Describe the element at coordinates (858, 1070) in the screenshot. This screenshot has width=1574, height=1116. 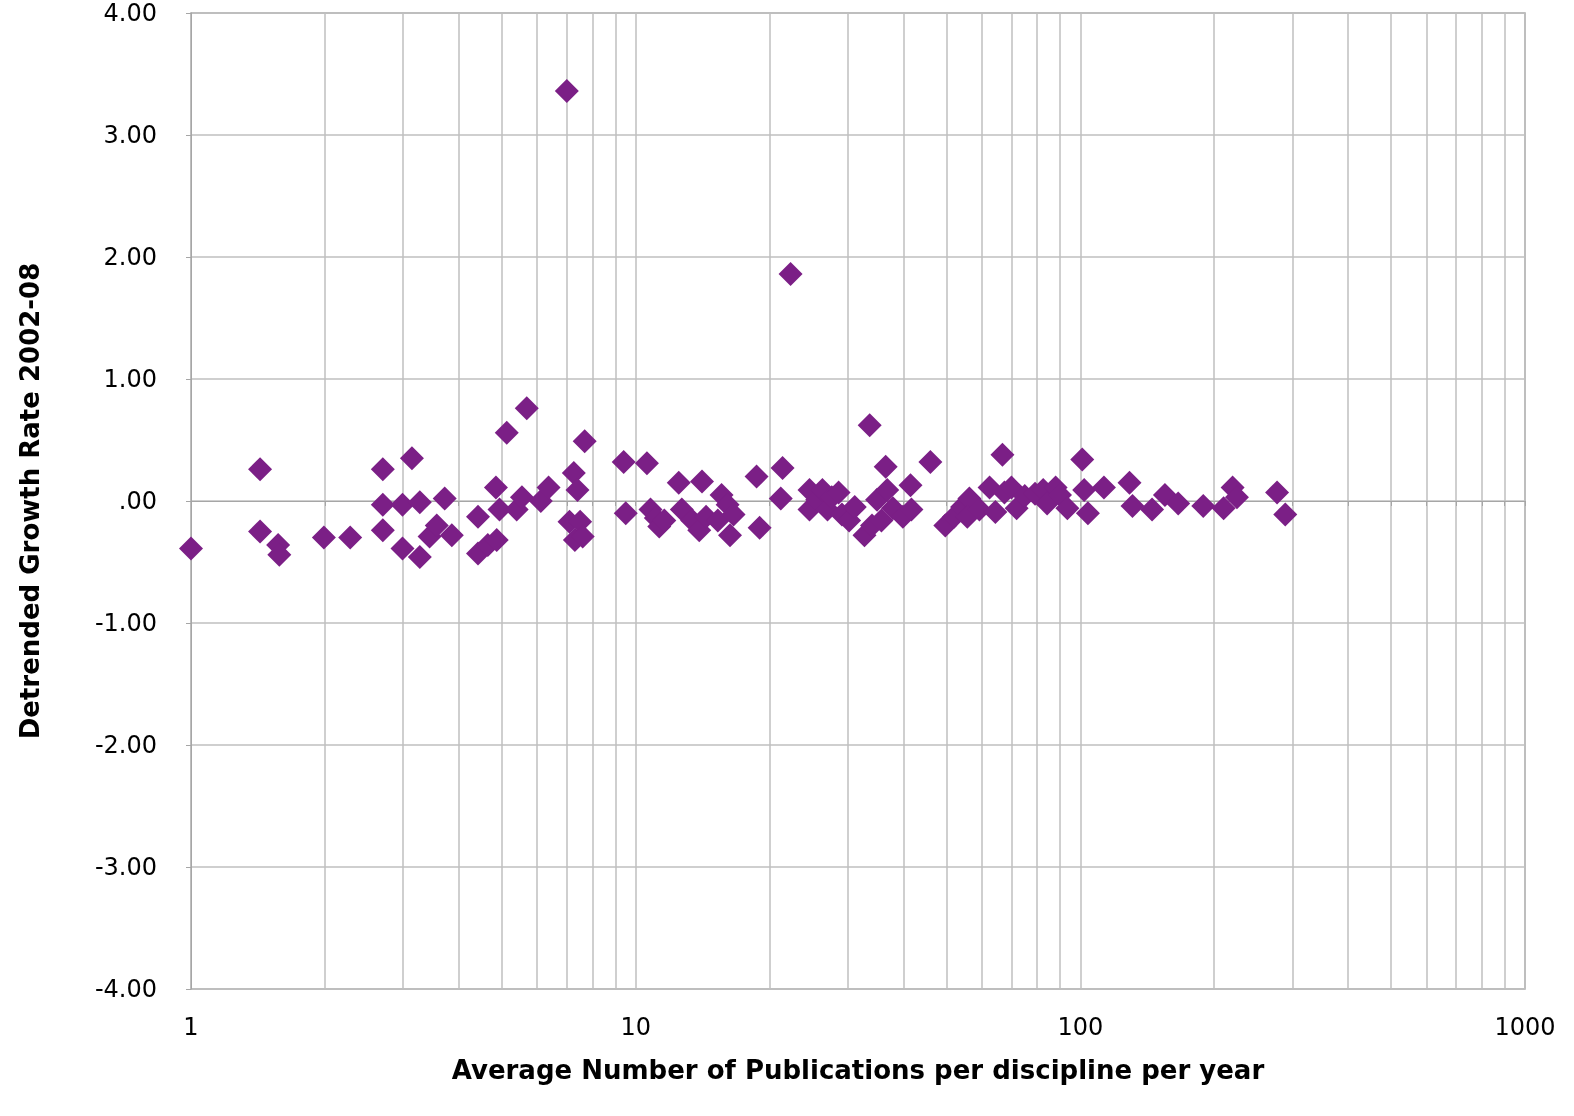
I see `x-axis-title: Average Number of Publications per discipline per year` at that location.